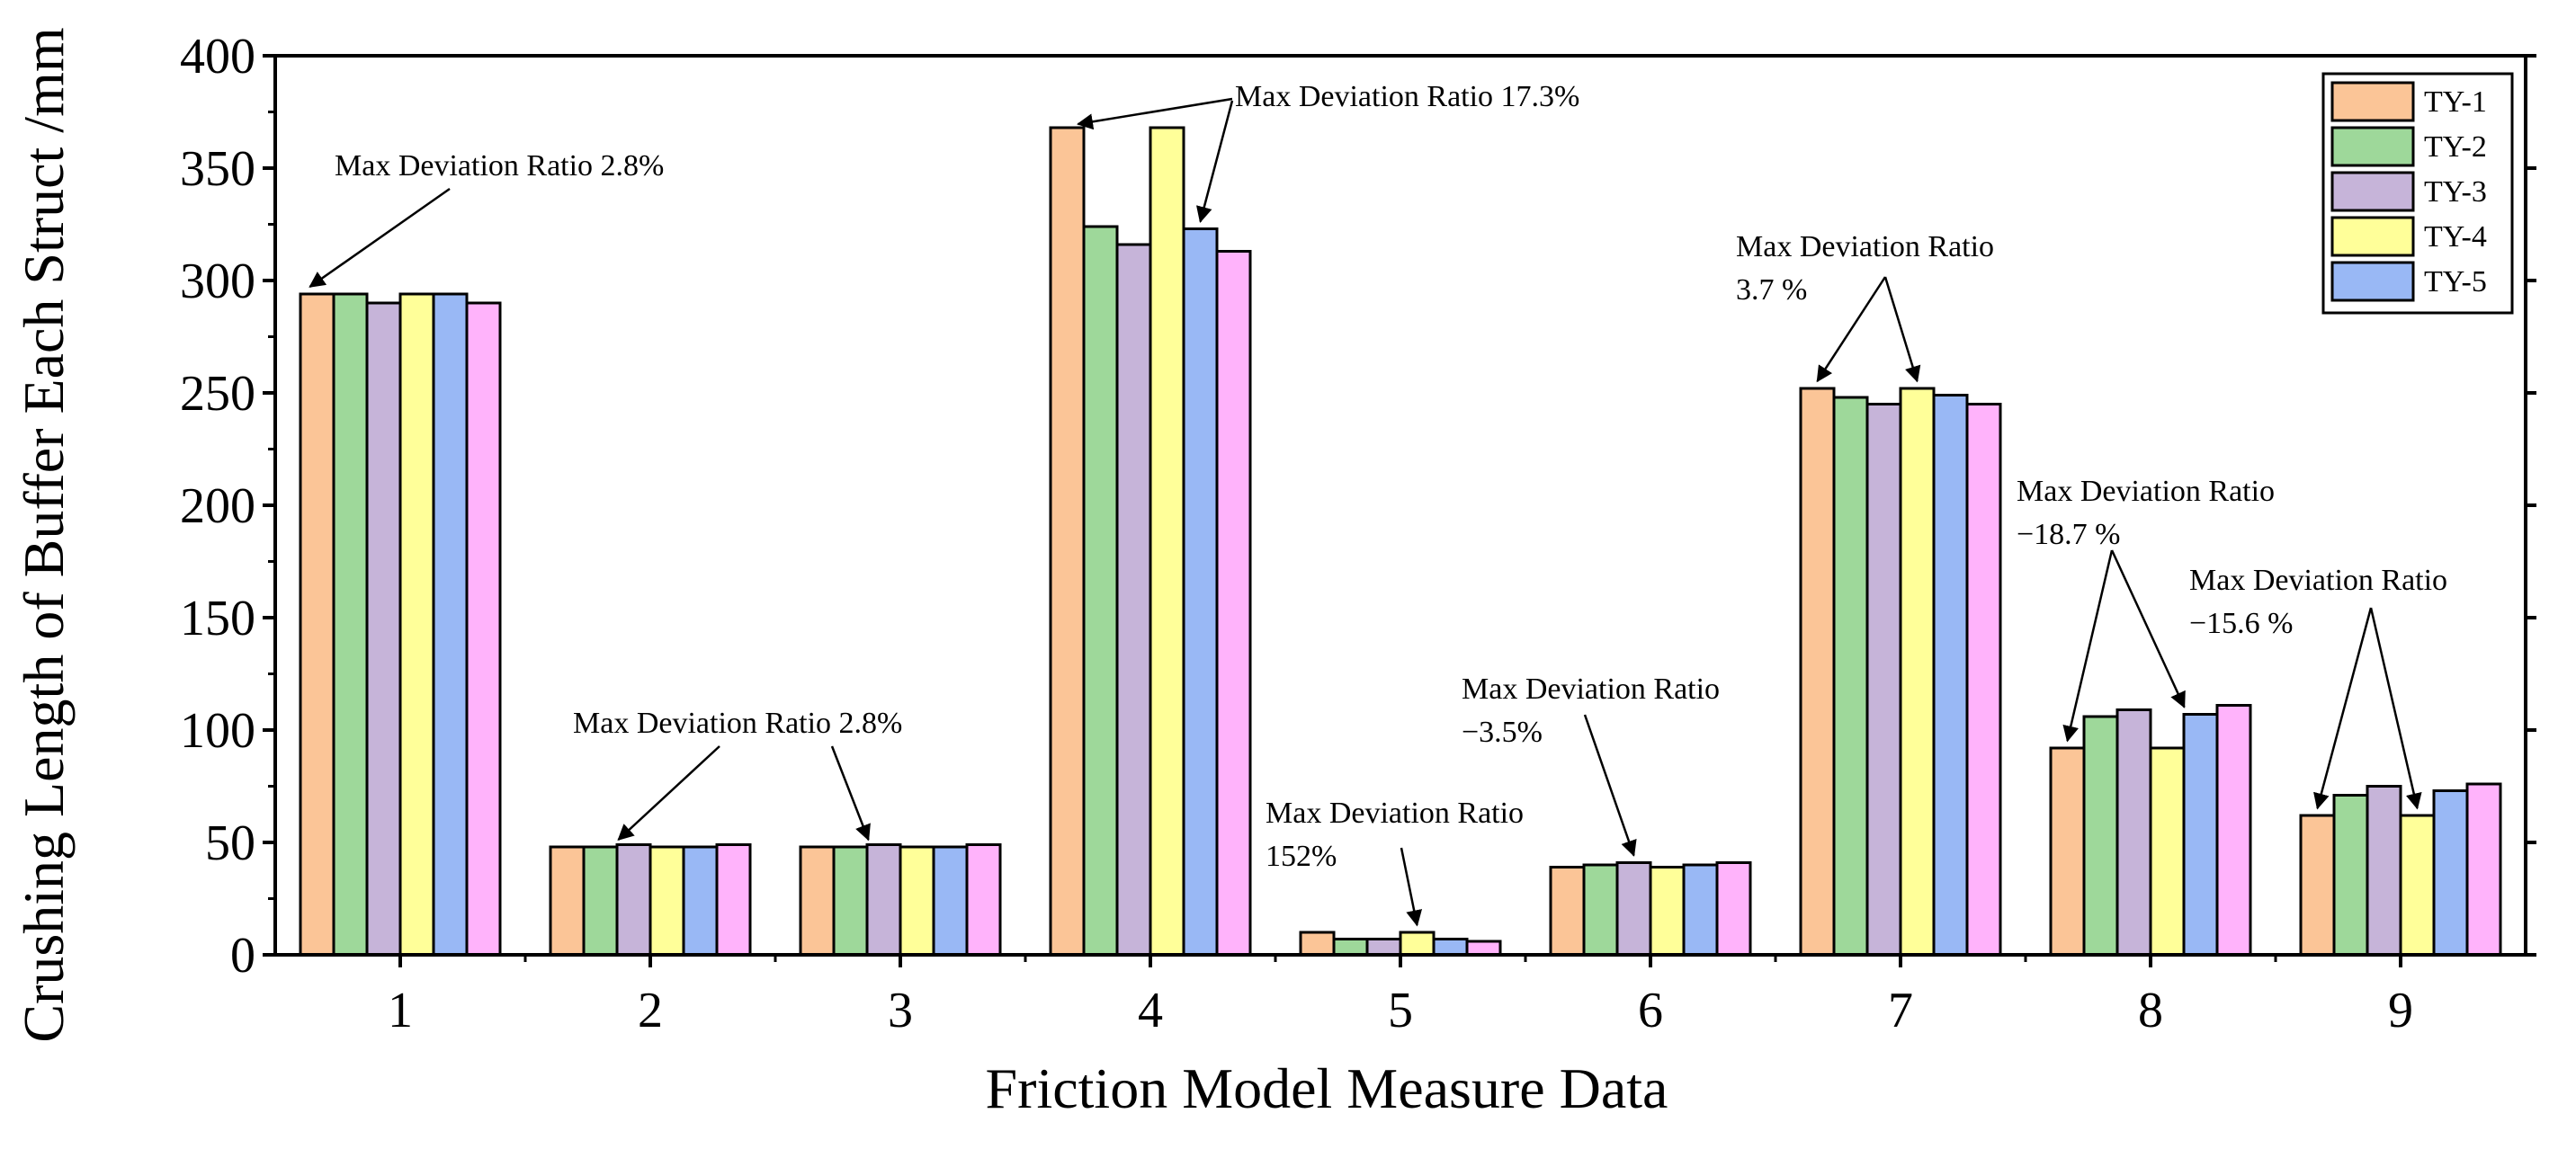  What do you see at coordinates (2455, 102) in the screenshot?
I see `legend-label: TY-1` at bounding box center [2455, 102].